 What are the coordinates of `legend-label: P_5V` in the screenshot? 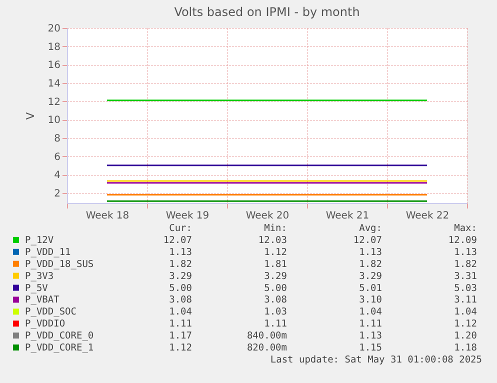 It's located at (36, 288).